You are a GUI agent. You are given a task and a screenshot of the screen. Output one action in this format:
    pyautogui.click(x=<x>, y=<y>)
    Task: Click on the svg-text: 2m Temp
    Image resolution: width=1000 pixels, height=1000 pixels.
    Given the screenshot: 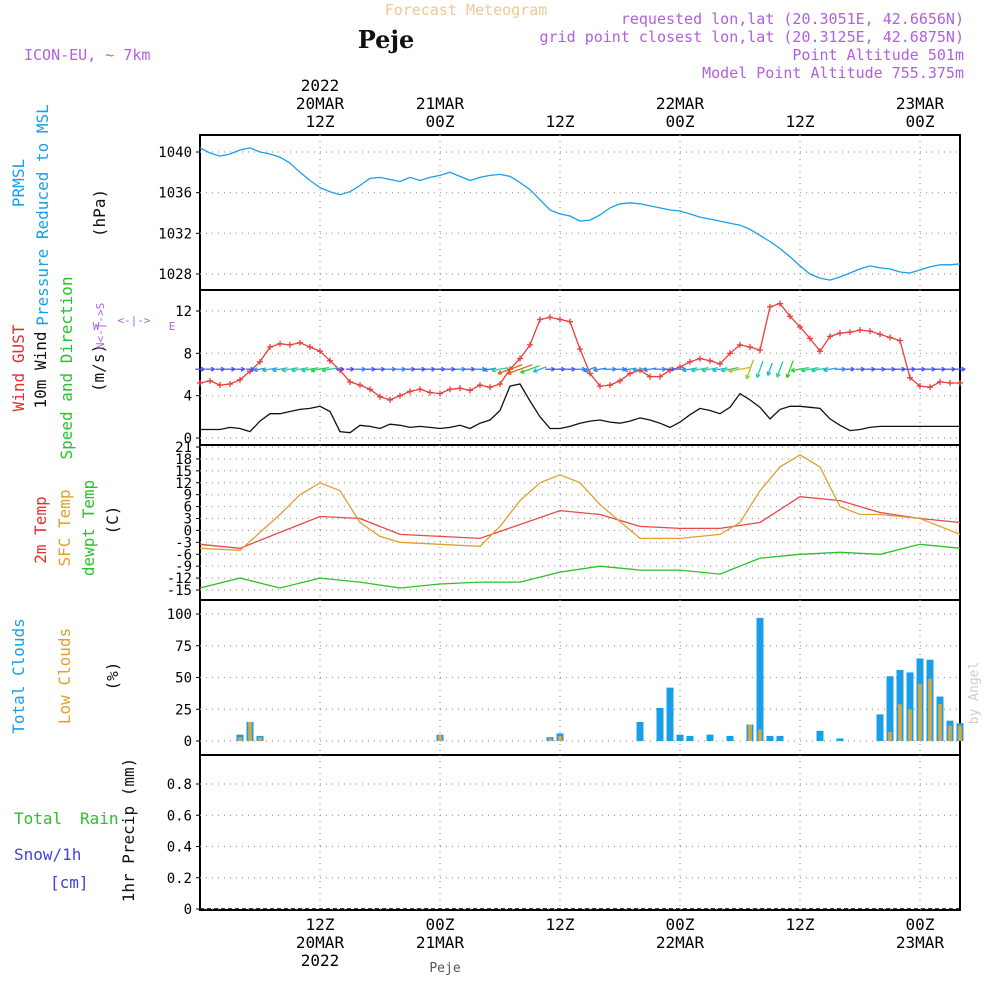 What is the action you would take?
    pyautogui.click(x=40, y=529)
    